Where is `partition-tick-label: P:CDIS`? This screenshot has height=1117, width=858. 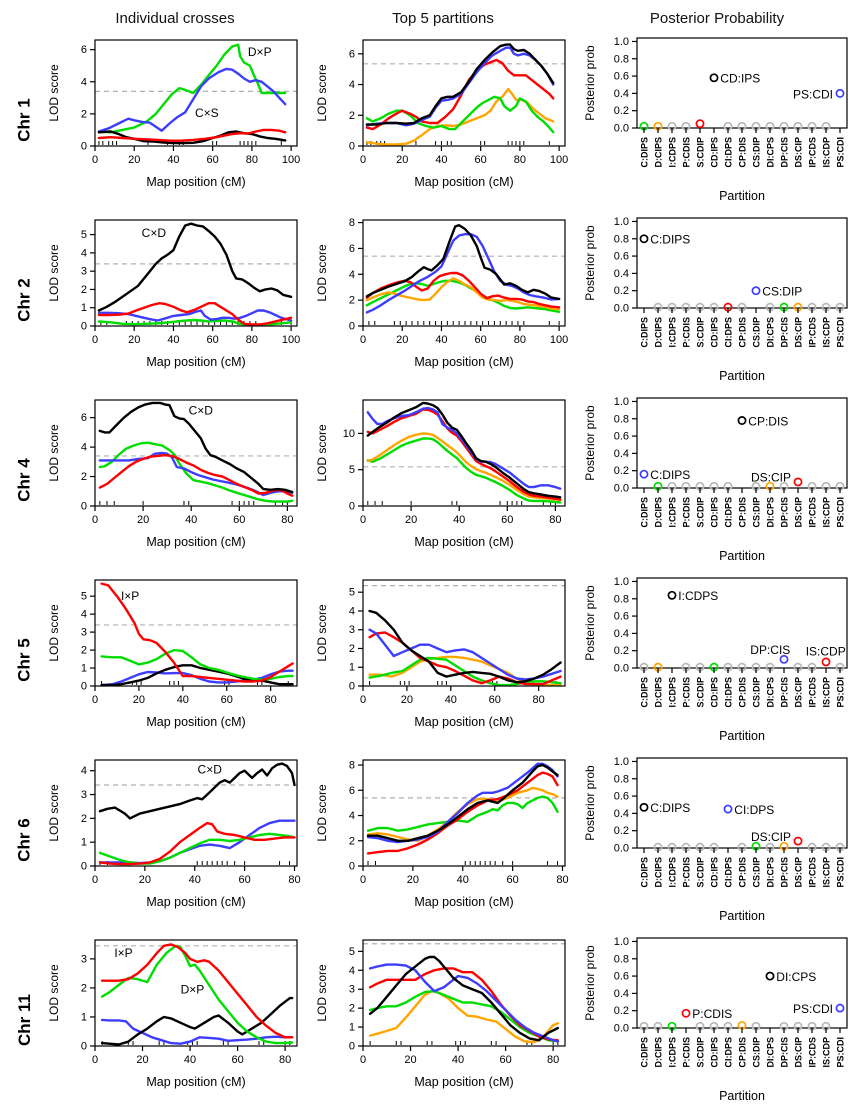
partition-tick-label: P:CDIS is located at coordinates (687, 872).